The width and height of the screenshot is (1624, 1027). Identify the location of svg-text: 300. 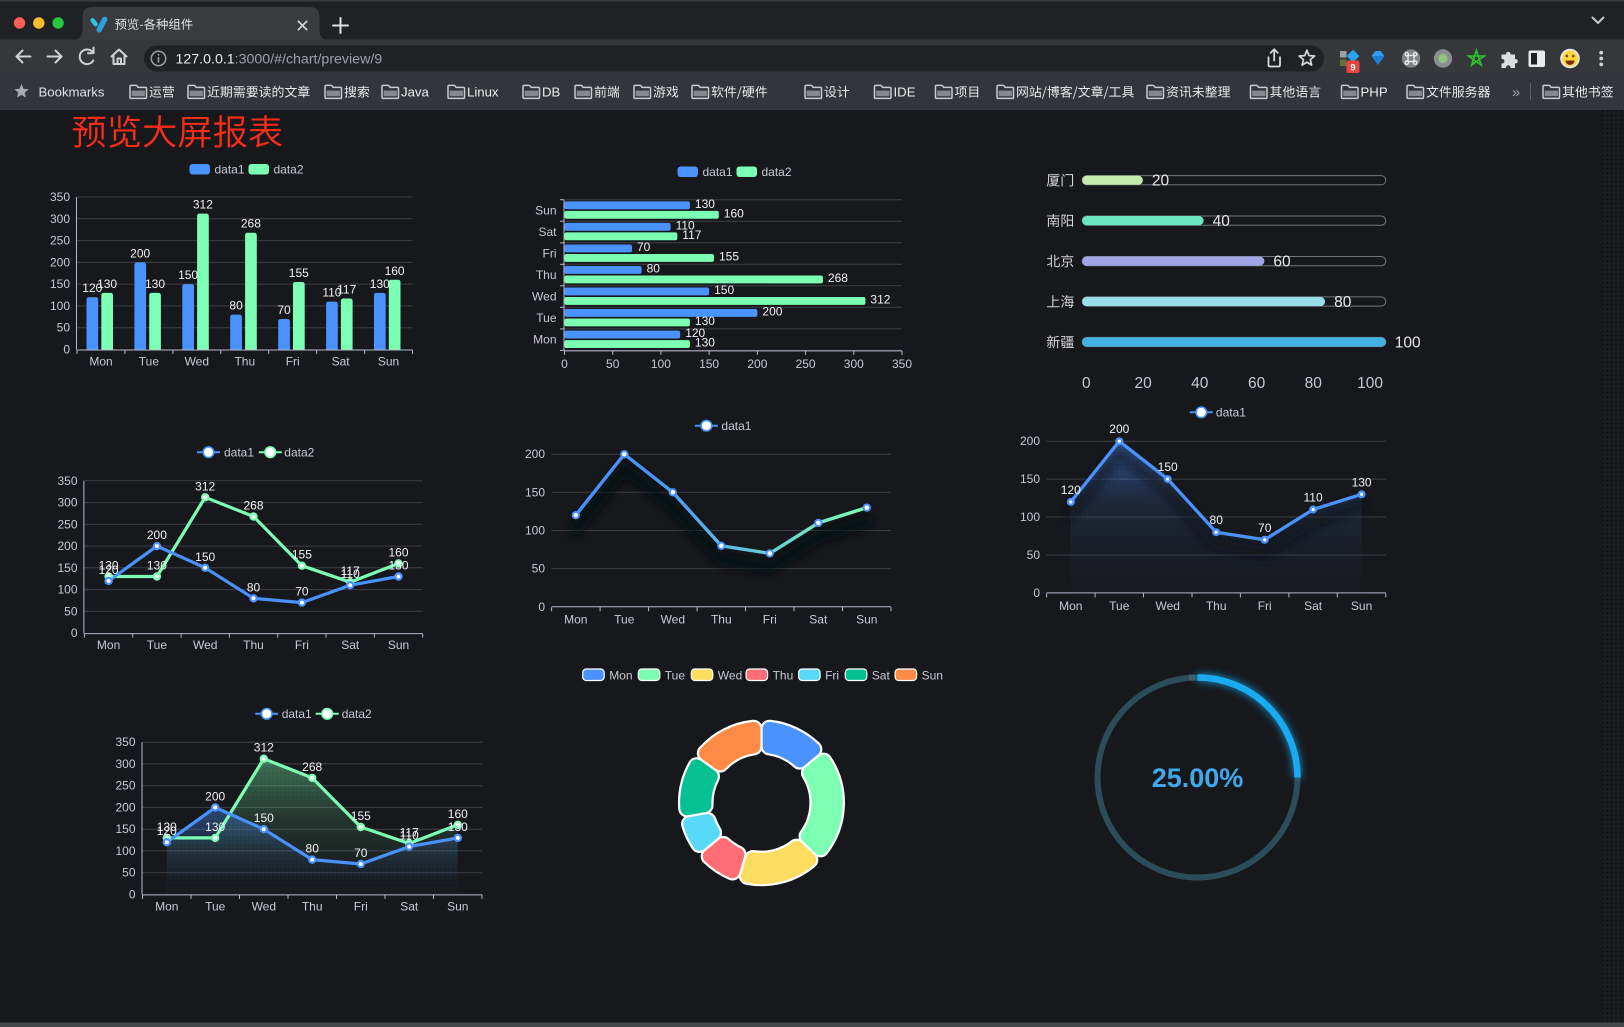
(60, 219).